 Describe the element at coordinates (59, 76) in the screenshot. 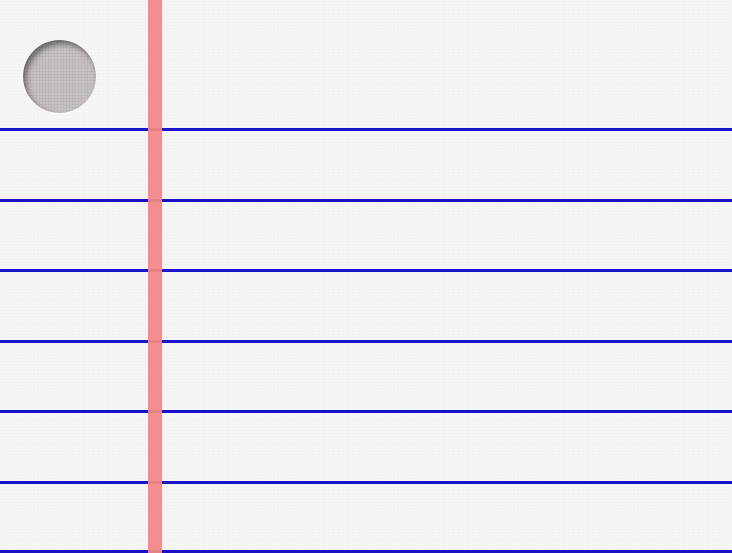

I see `punch-hole` at that location.